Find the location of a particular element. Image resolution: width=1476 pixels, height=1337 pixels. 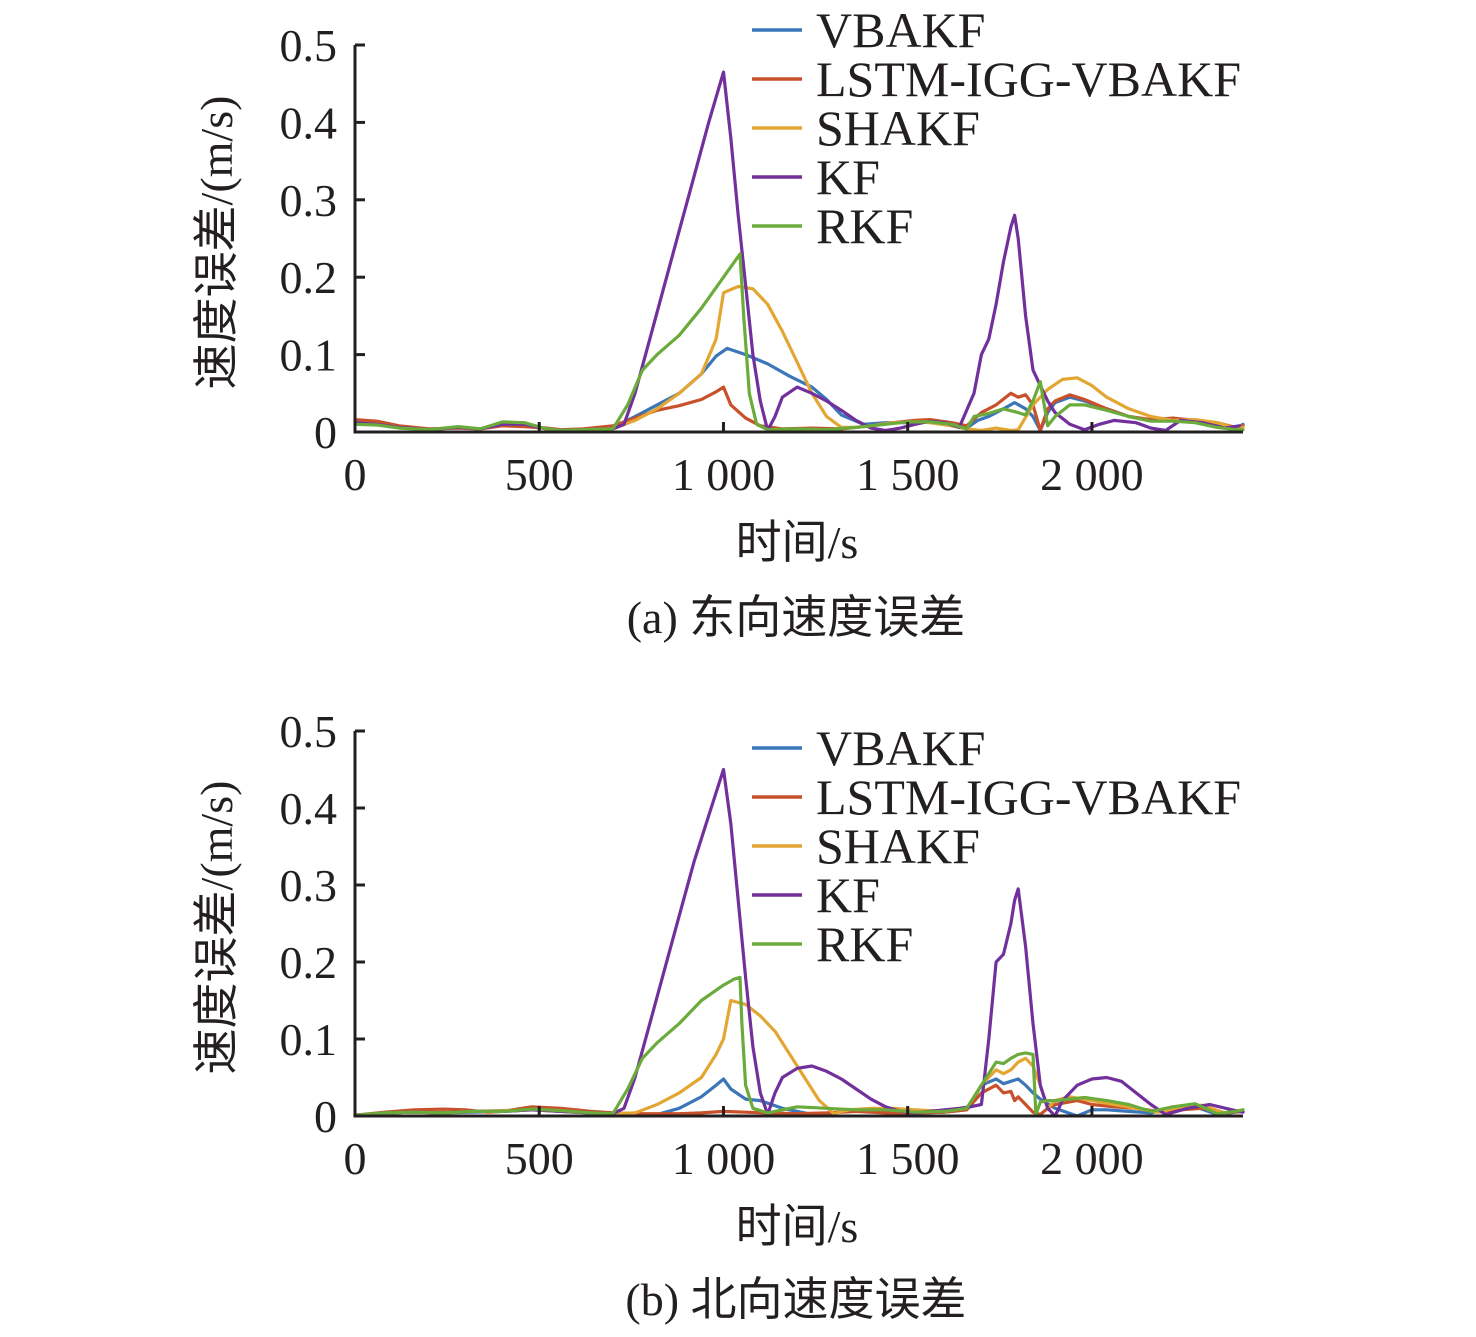

series-line-shakf is located at coordinates (799, 1057).